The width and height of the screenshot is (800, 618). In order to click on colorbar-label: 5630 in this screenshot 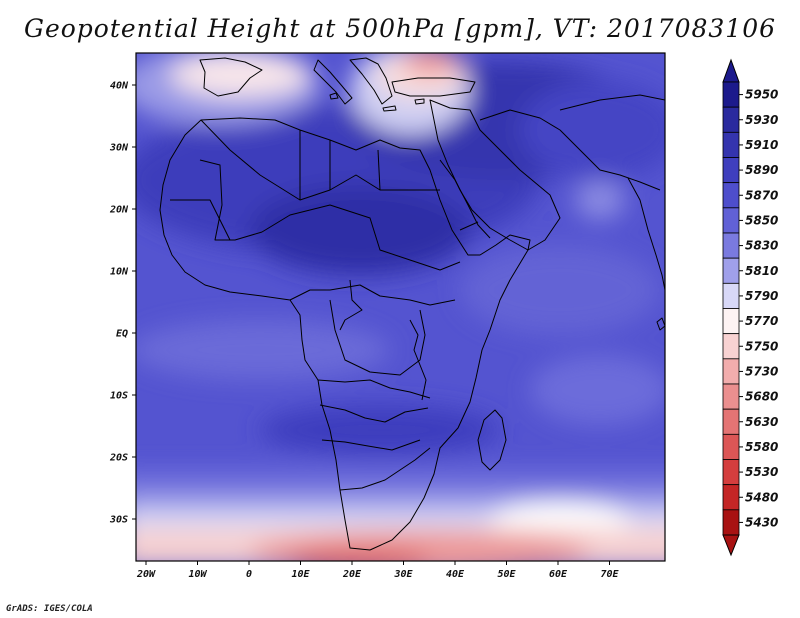, I will do `click(761, 422)`.